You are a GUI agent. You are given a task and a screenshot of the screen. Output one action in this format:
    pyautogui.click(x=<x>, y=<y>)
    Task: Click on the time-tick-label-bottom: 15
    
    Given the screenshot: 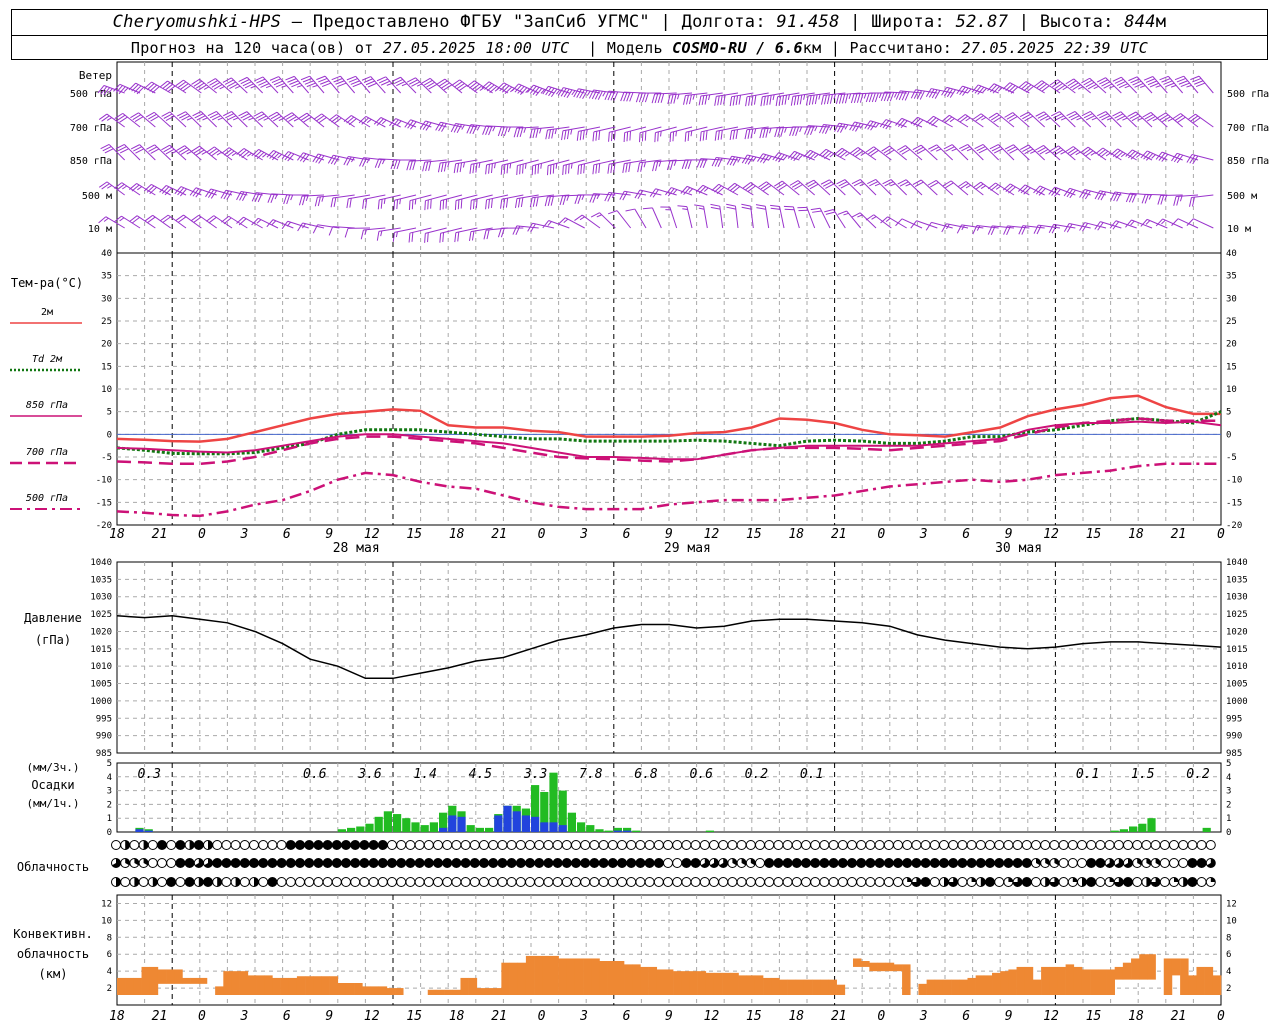 What is the action you would take?
    pyautogui.click(x=414, y=1016)
    